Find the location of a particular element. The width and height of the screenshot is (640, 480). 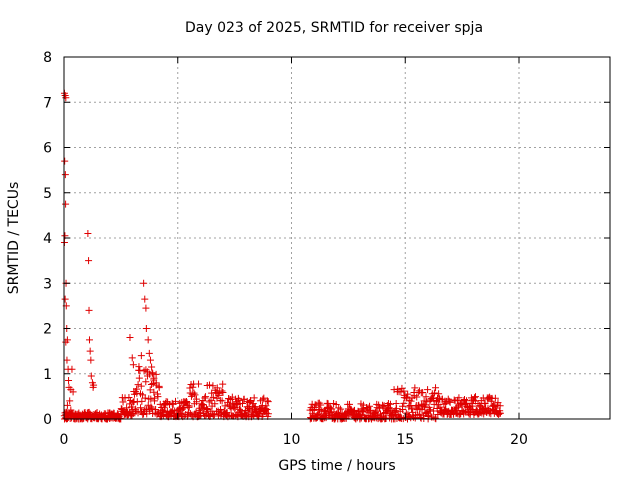

y-tick-label: 6 is located at coordinates (47, 149).